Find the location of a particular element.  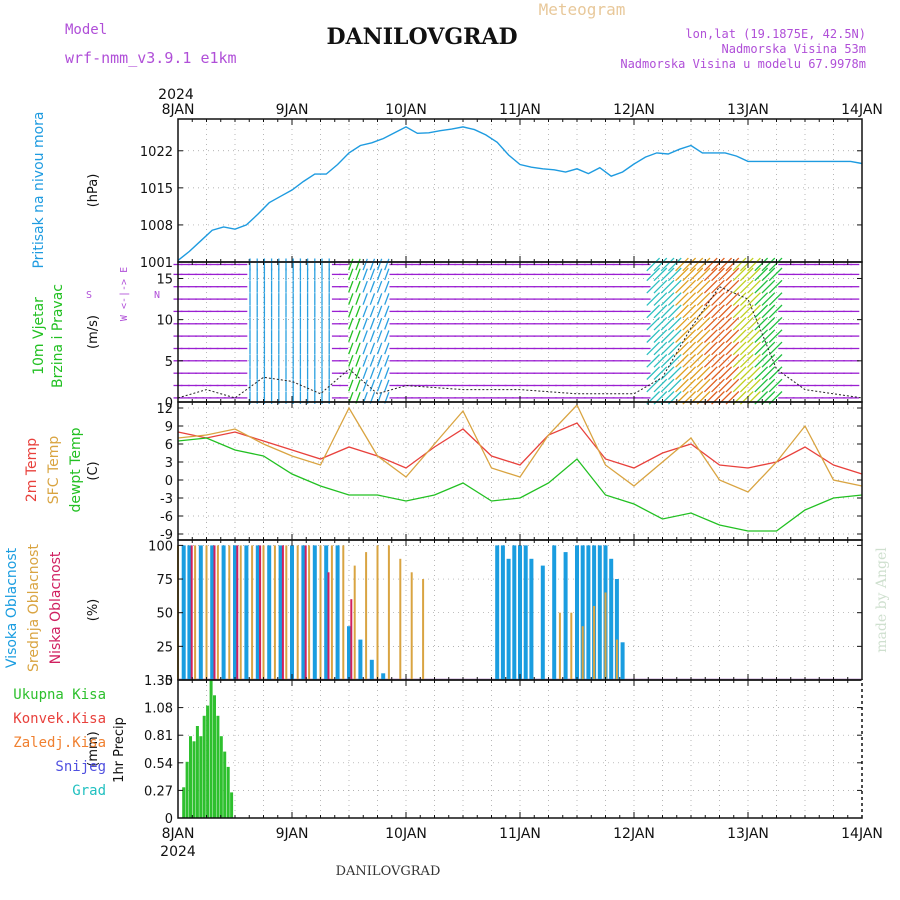

y-tick-label: 0 is located at coordinates (169, 403).